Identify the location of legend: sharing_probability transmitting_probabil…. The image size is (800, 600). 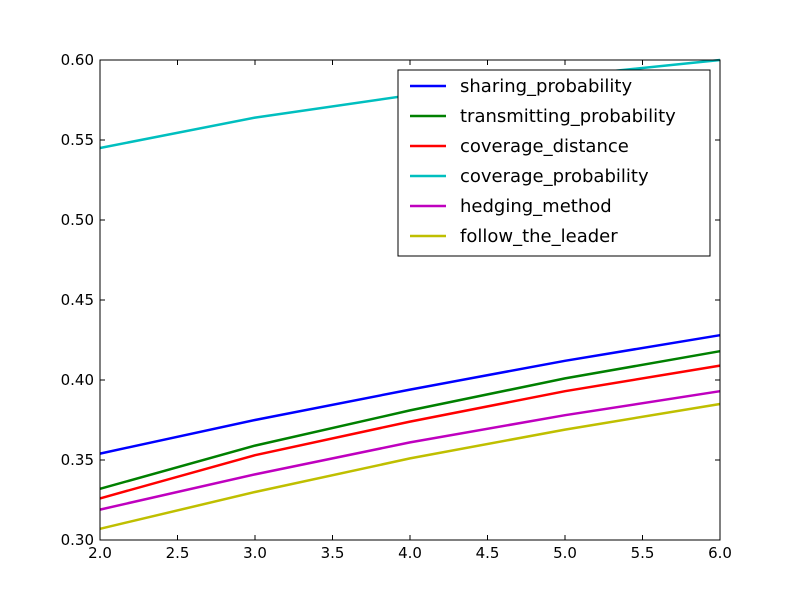
(554, 163).